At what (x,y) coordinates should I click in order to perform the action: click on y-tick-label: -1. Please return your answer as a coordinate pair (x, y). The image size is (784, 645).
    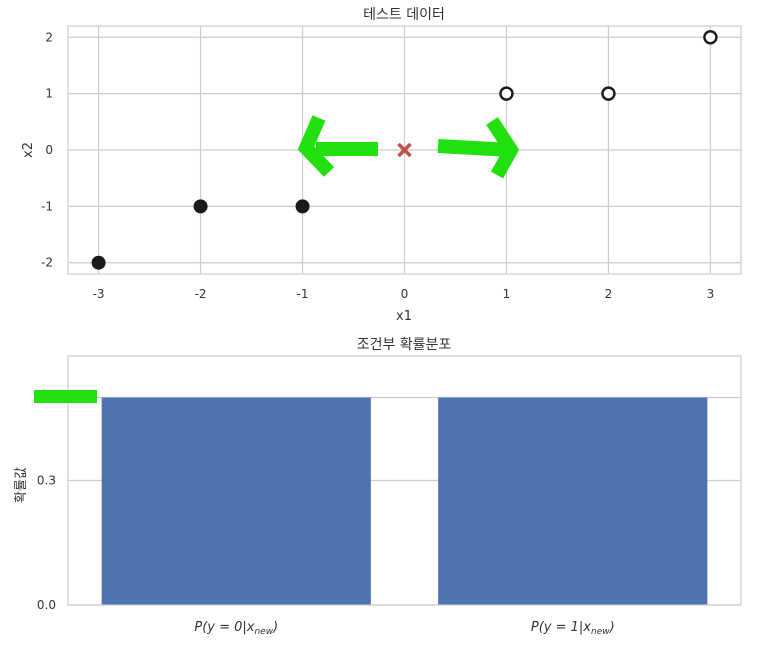
    Looking at the image, I should click on (47, 206).